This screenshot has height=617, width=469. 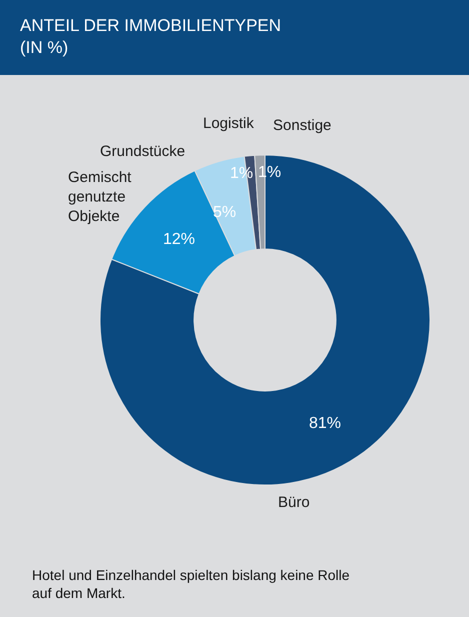 I want to click on slice-label: Logistik, so click(x=228, y=123).